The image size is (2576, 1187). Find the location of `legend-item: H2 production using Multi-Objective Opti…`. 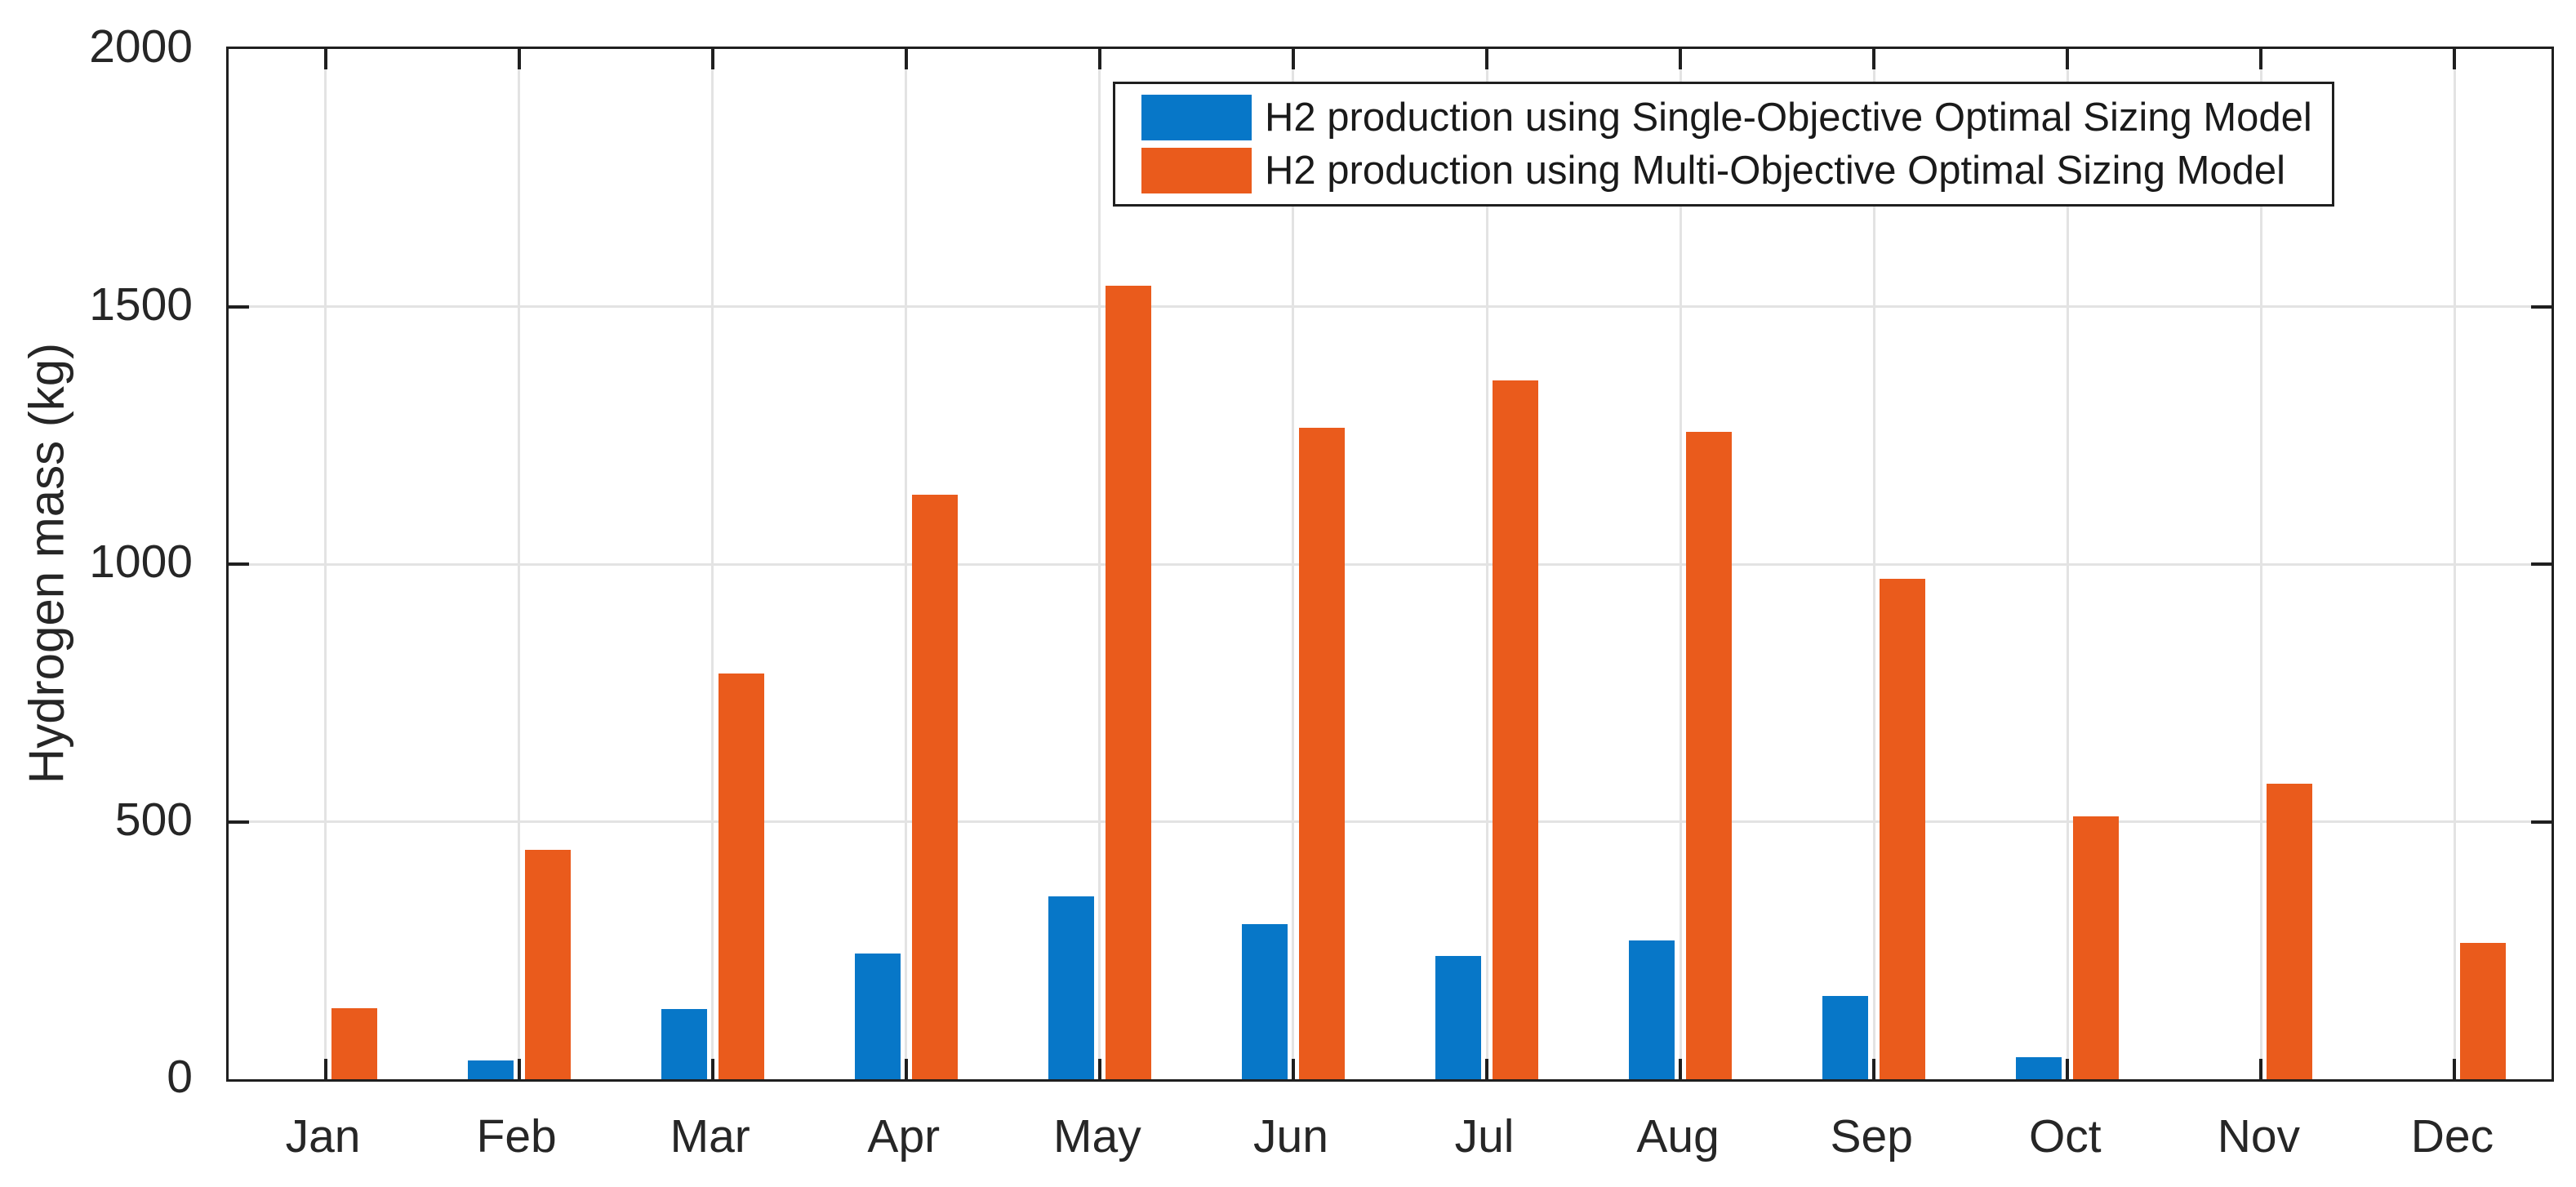

legend-item: H2 production using Multi-Objective Opti… is located at coordinates (1729, 170).